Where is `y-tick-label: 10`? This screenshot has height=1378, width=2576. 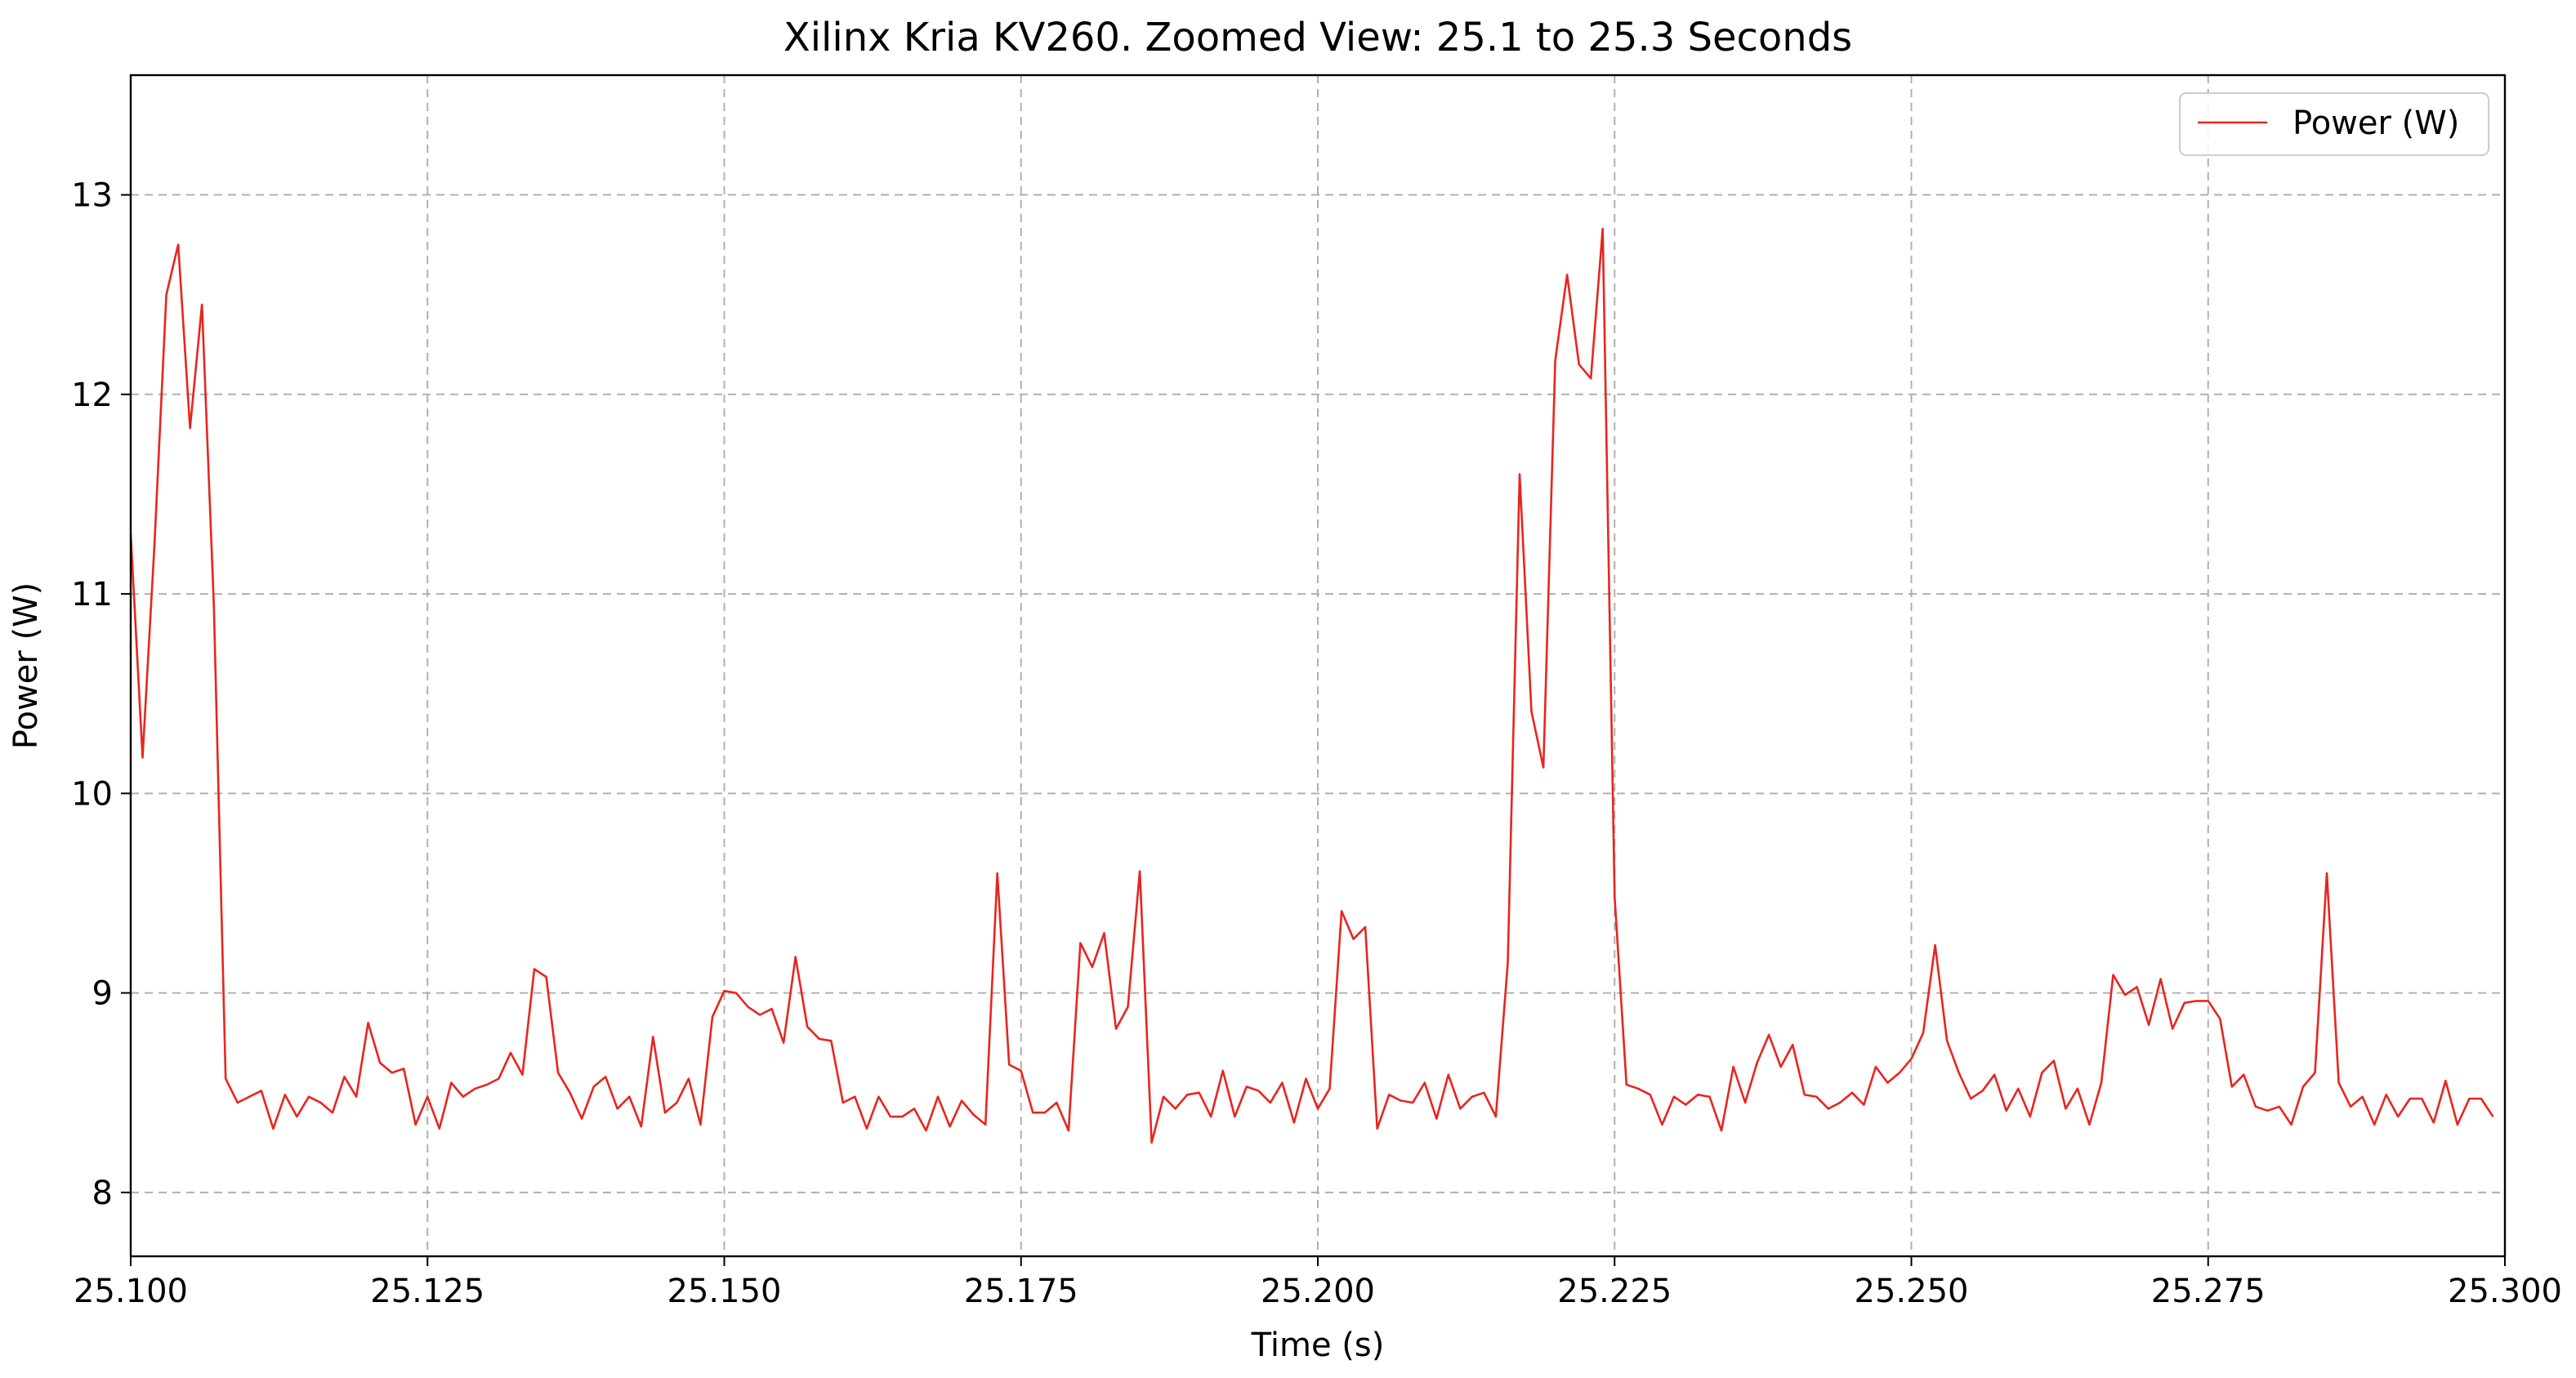
y-tick-label: 10 is located at coordinates (92, 794).